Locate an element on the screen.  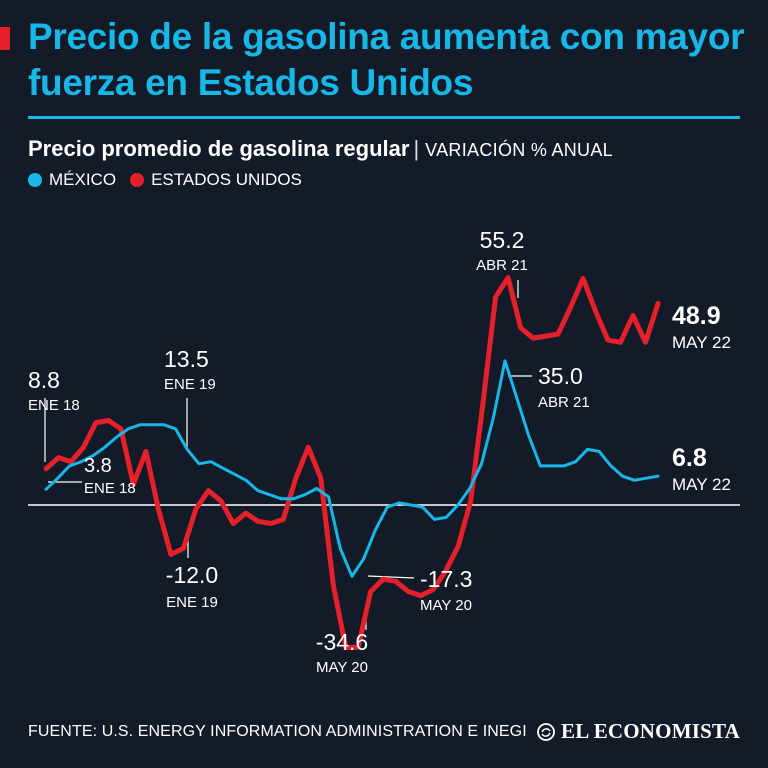
data-label-usa-ene-18: 8.8 is located at coordinates (44, 380).